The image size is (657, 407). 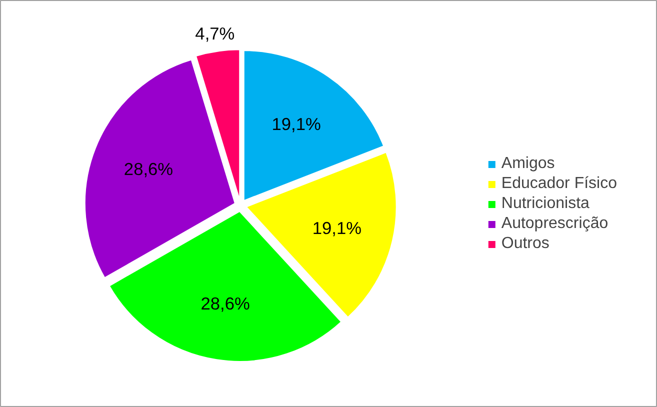 I want to click on legend-label: Nutricionista, so click(x=545, y=203).